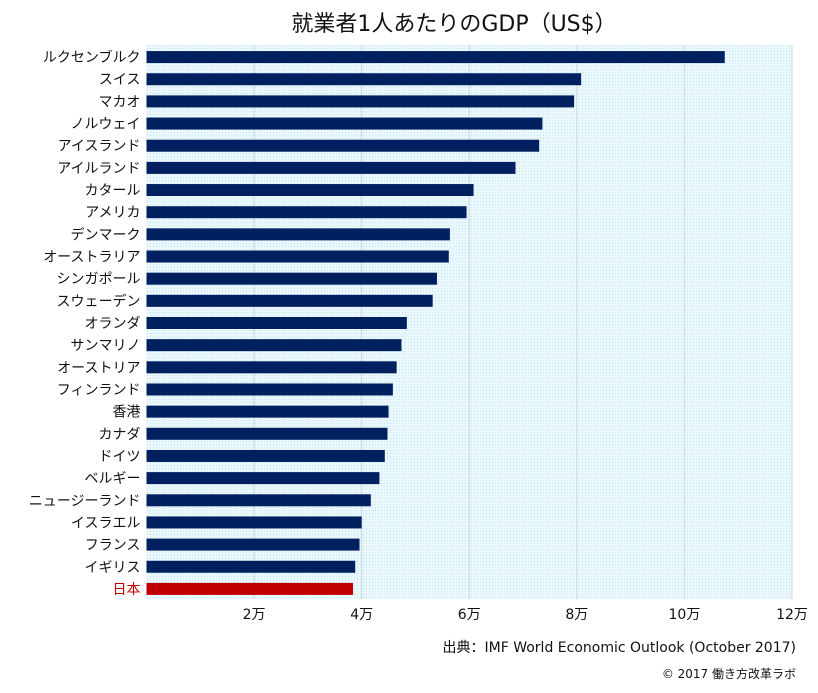 This screenshot has height=693, width=818. Describe the element at coordinates (85, 501) in the screenshot. I see `y-category-label: ニュージーランド` at that location.